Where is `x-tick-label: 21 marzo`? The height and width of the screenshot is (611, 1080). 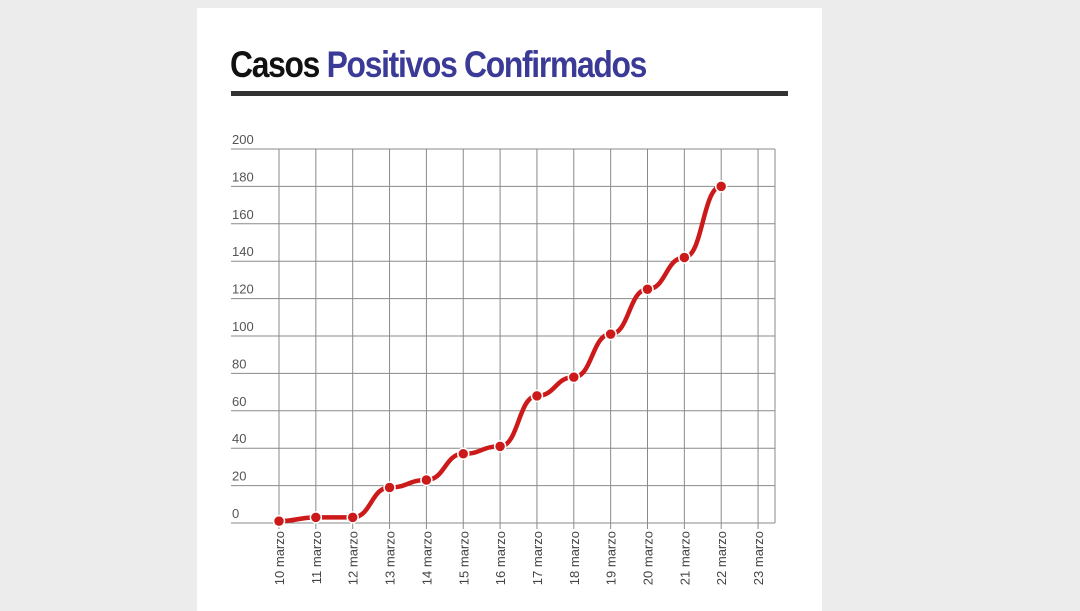 x-tick-label: 21 marzo is located at coordinates (684, 558).